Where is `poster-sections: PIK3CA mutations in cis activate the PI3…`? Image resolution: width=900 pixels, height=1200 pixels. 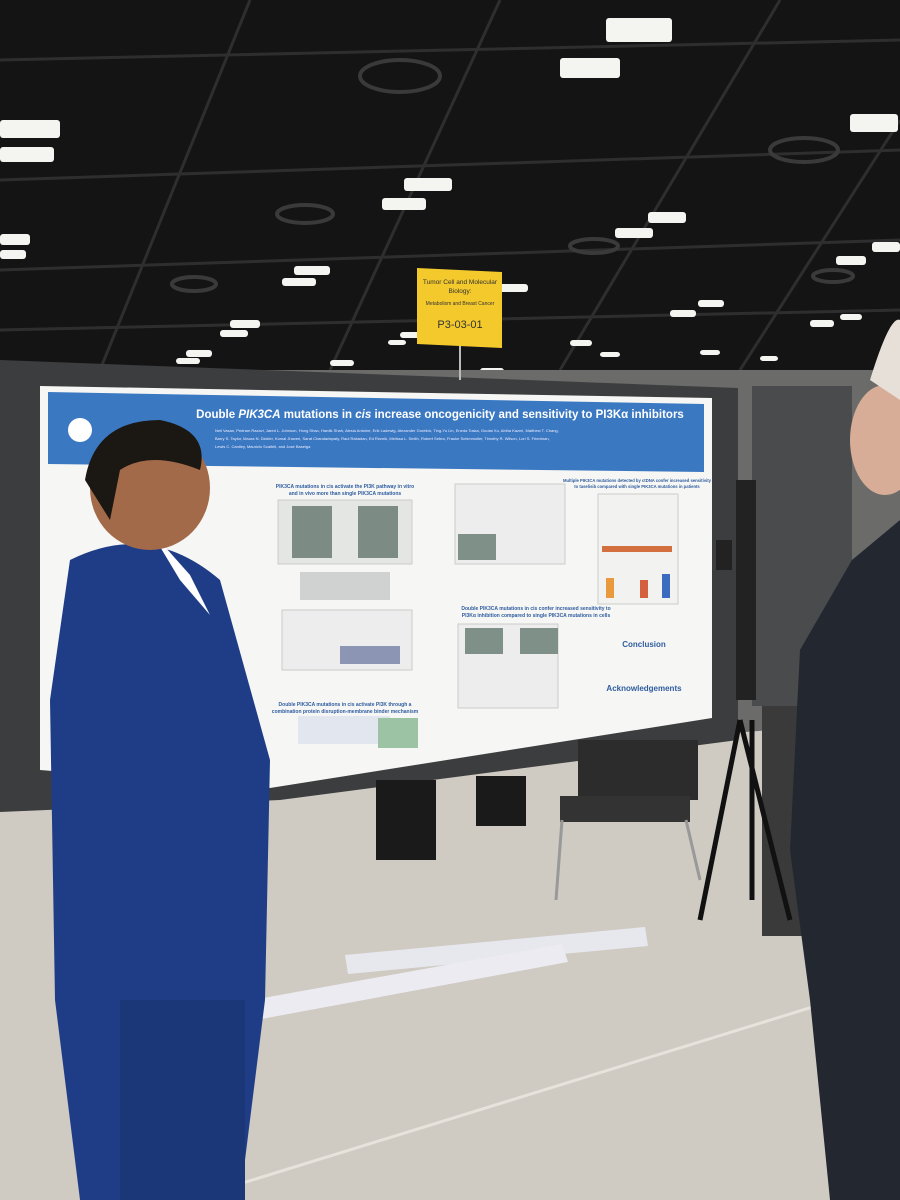
poster-sections: PIK3CA mutations in cis activate the PI3… is located at coordinates (492, 596).